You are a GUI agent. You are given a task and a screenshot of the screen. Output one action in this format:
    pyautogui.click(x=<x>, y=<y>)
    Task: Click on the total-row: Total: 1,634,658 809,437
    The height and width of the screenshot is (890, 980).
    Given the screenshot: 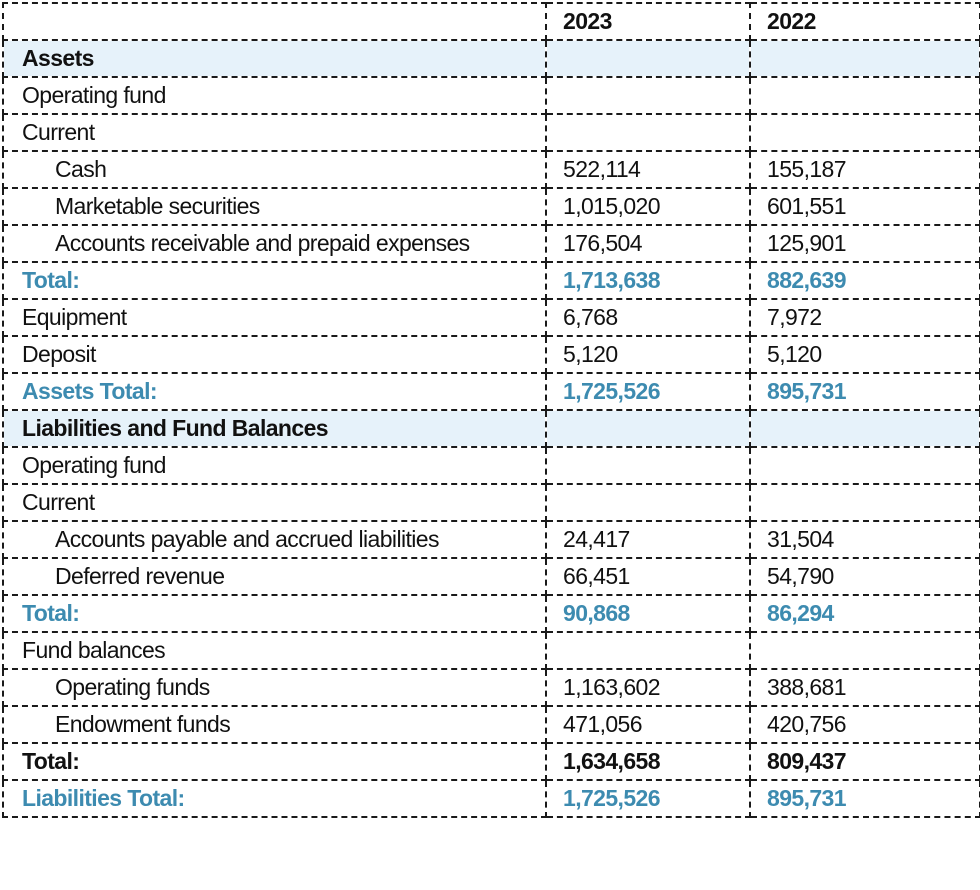 What is the action you would take?
    pyautogui.click(x=491, y=761)
    